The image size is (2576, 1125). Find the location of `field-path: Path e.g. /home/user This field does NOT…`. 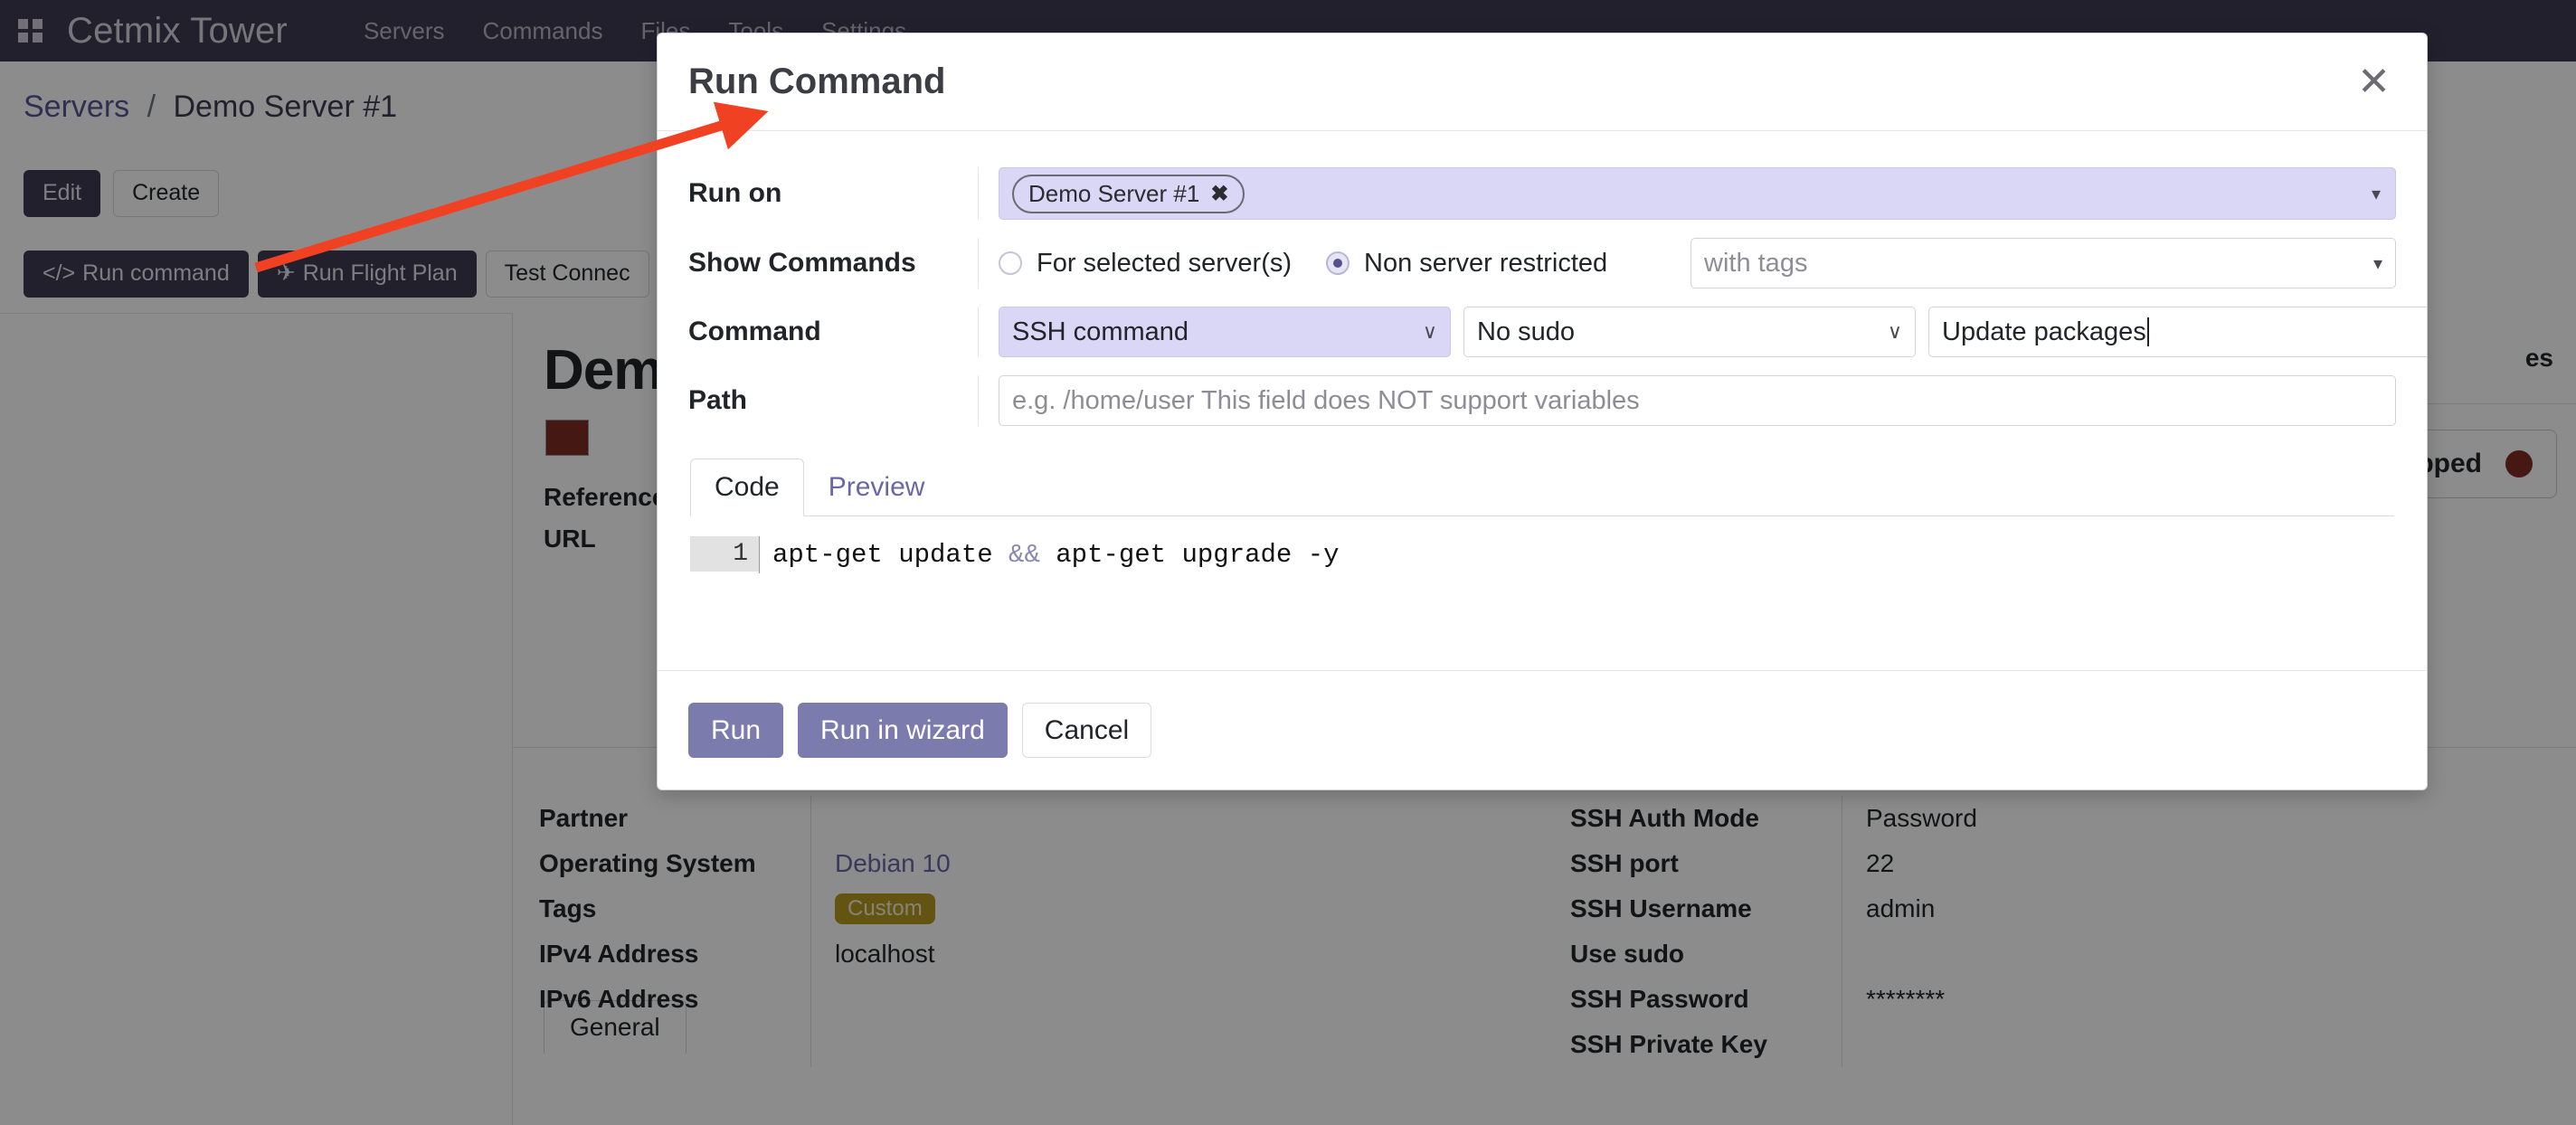

field-path: Path e.g. /home/user This field does NOT… is located at coordinates (1542, 400).